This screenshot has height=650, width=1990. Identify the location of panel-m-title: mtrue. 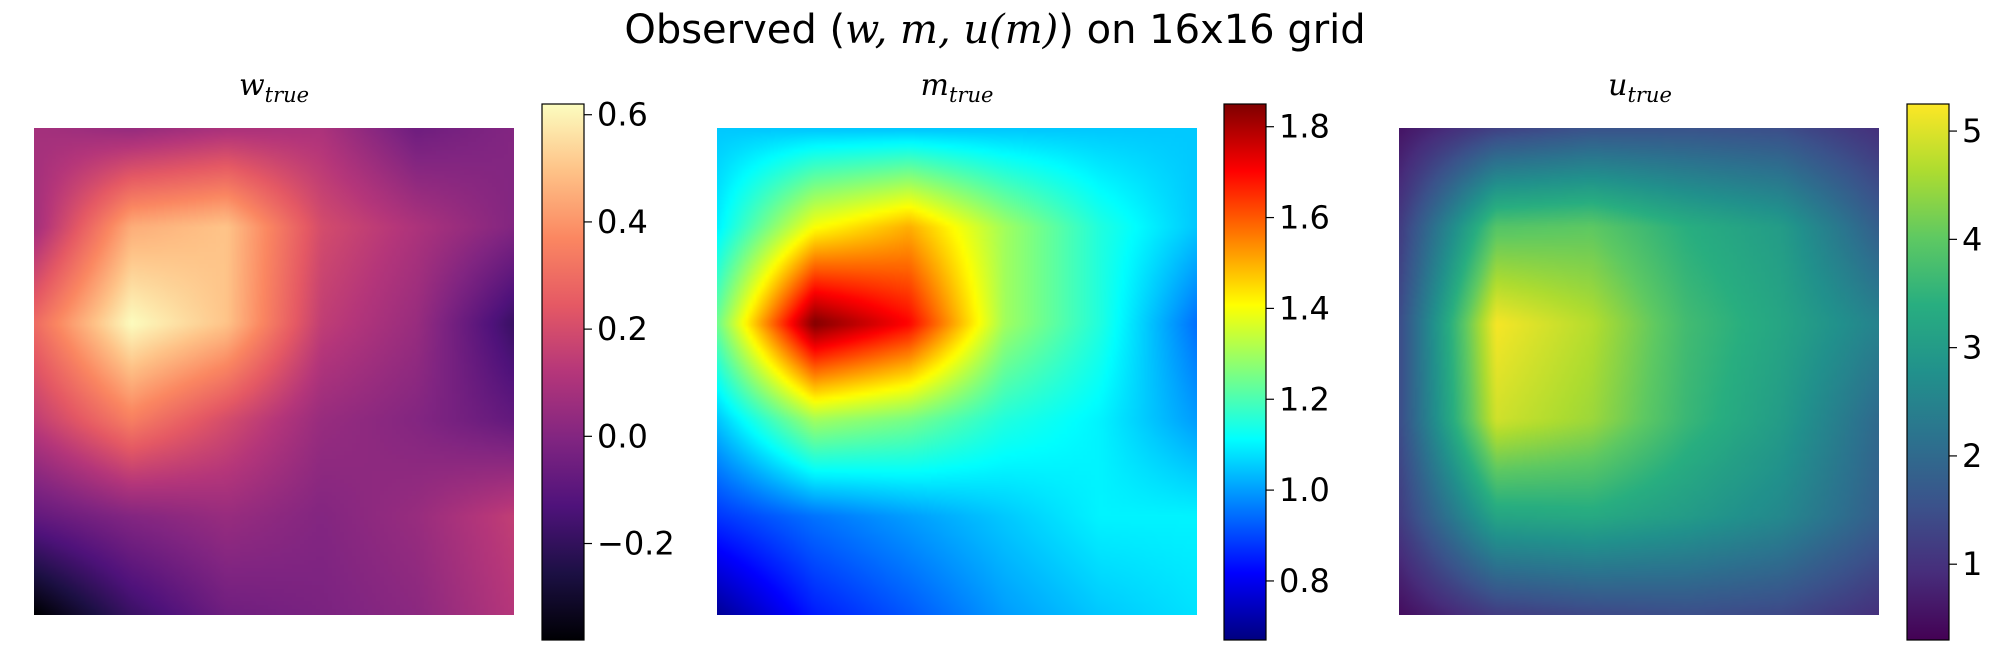
(957, 87).